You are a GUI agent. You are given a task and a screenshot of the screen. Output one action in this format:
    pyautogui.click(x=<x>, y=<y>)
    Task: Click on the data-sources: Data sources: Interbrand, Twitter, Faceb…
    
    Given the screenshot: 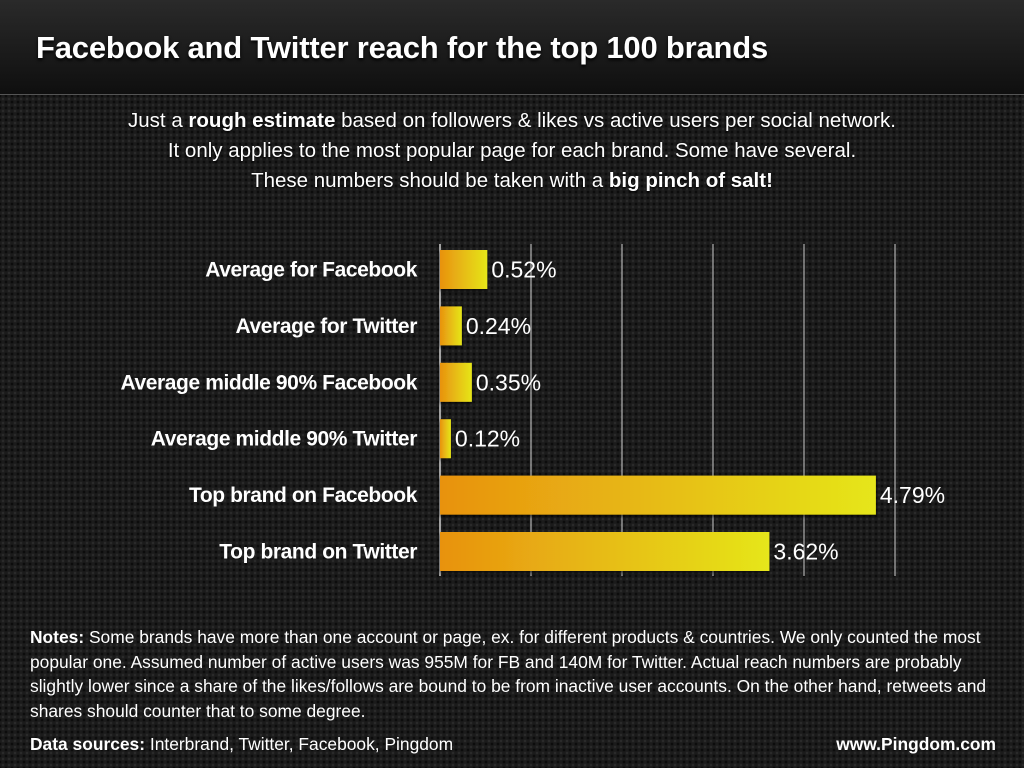 What is the action you would take?
    pyautogui.click(x=241, y=744)
    